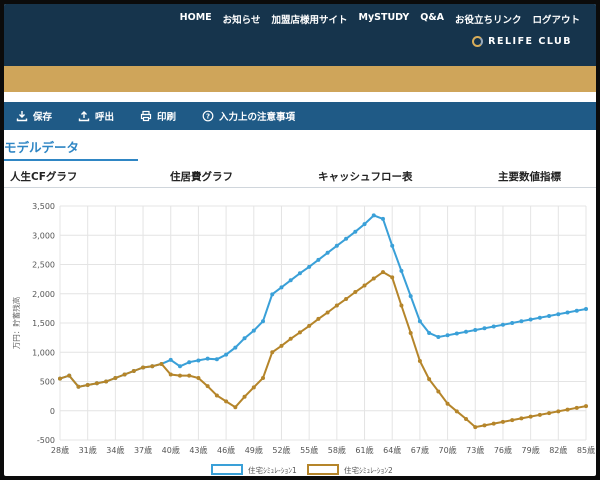 Image resolution: width=600 pixels, height=480 pixels. Describe the element at coordinates (195, 17) in the screenshot. I see `nav-home-link: HOME` at that location.